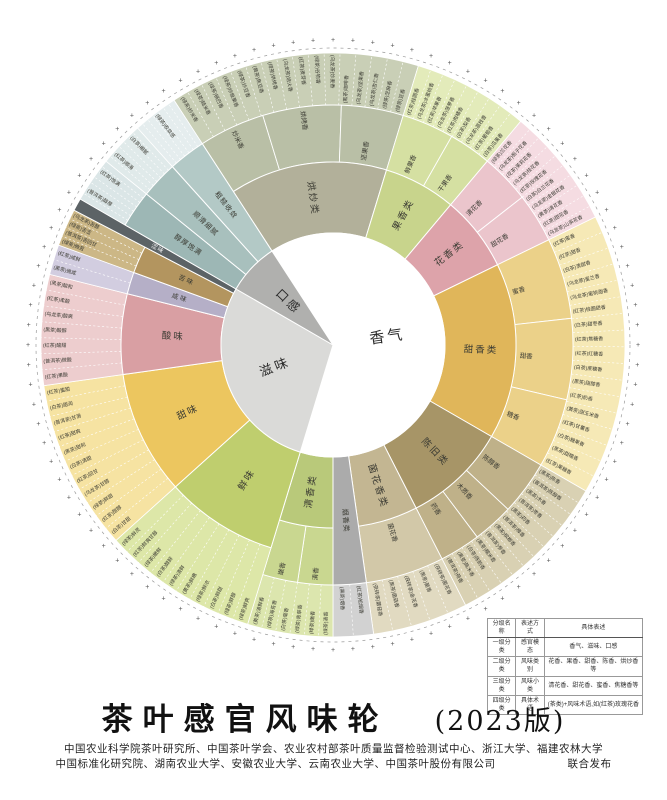 This screenshot has width=667, height=800. What do you see at coordinates (501, 704) in the screenshot?
I see `legend-cell: 四级分类` at bounding box center [501, 704].